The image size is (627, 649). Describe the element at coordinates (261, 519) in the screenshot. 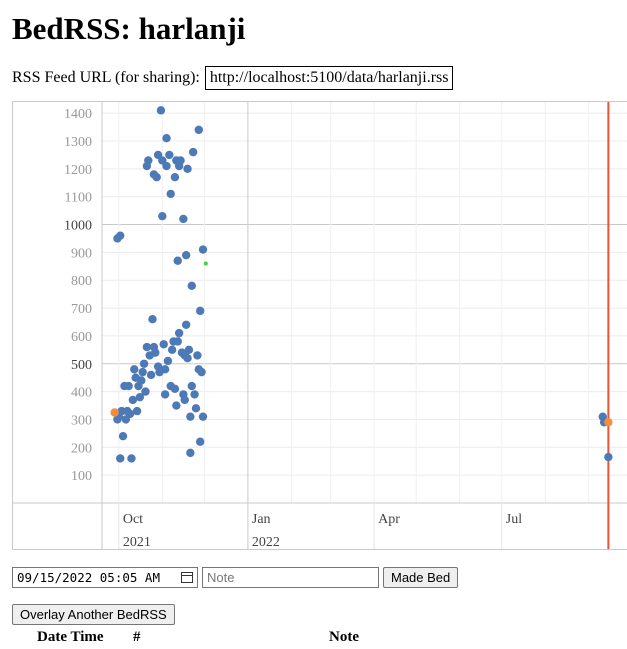

I see `x-tick-label: Jan` at that location.